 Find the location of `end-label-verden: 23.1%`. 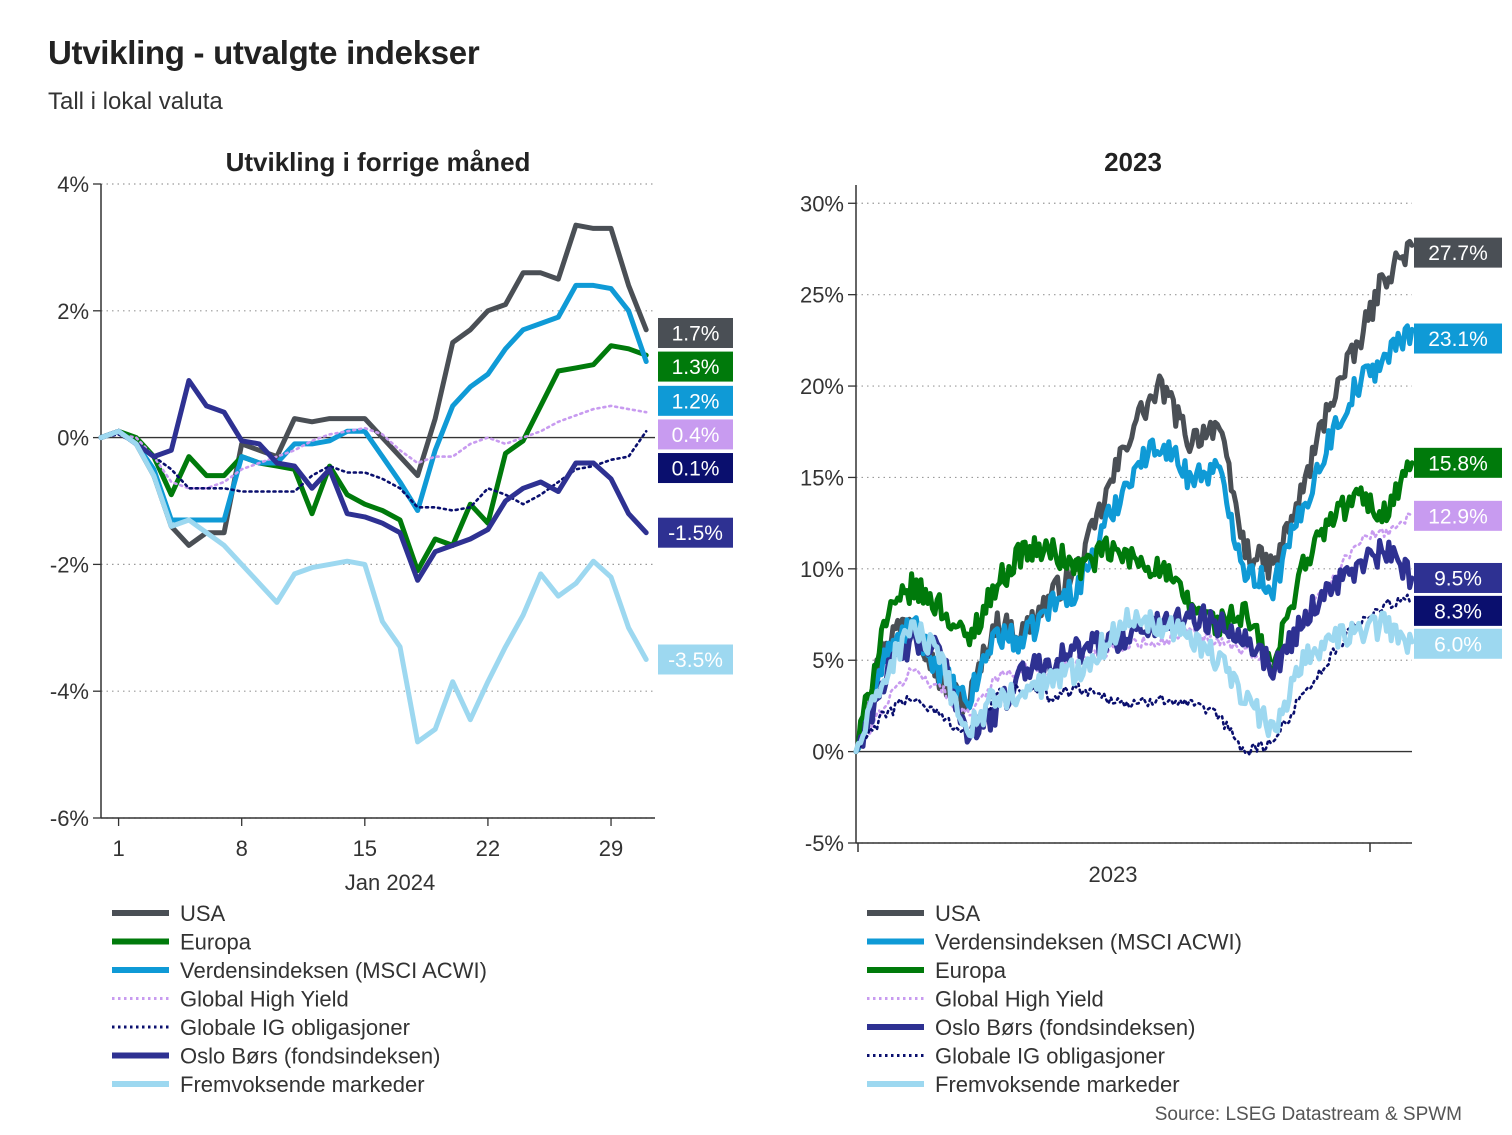

end-label-verden: 23.1% is located at coordinates (1458, 339).